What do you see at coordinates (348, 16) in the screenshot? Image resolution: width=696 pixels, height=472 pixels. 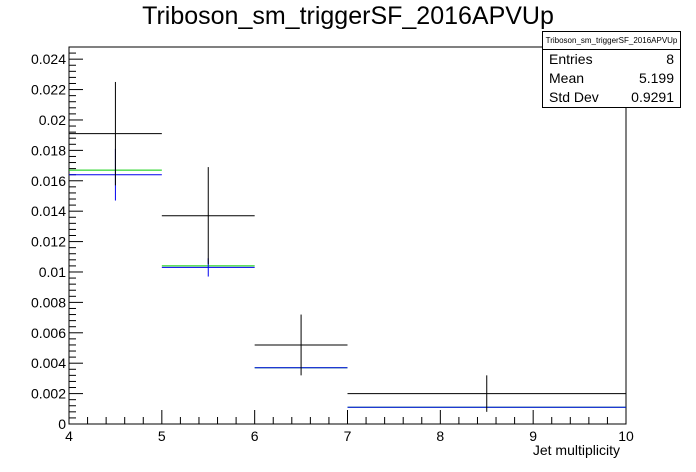 I see `chart-title: Triboson_sm_triggerSF_2016APVUp` at bounding box center [348, 16].